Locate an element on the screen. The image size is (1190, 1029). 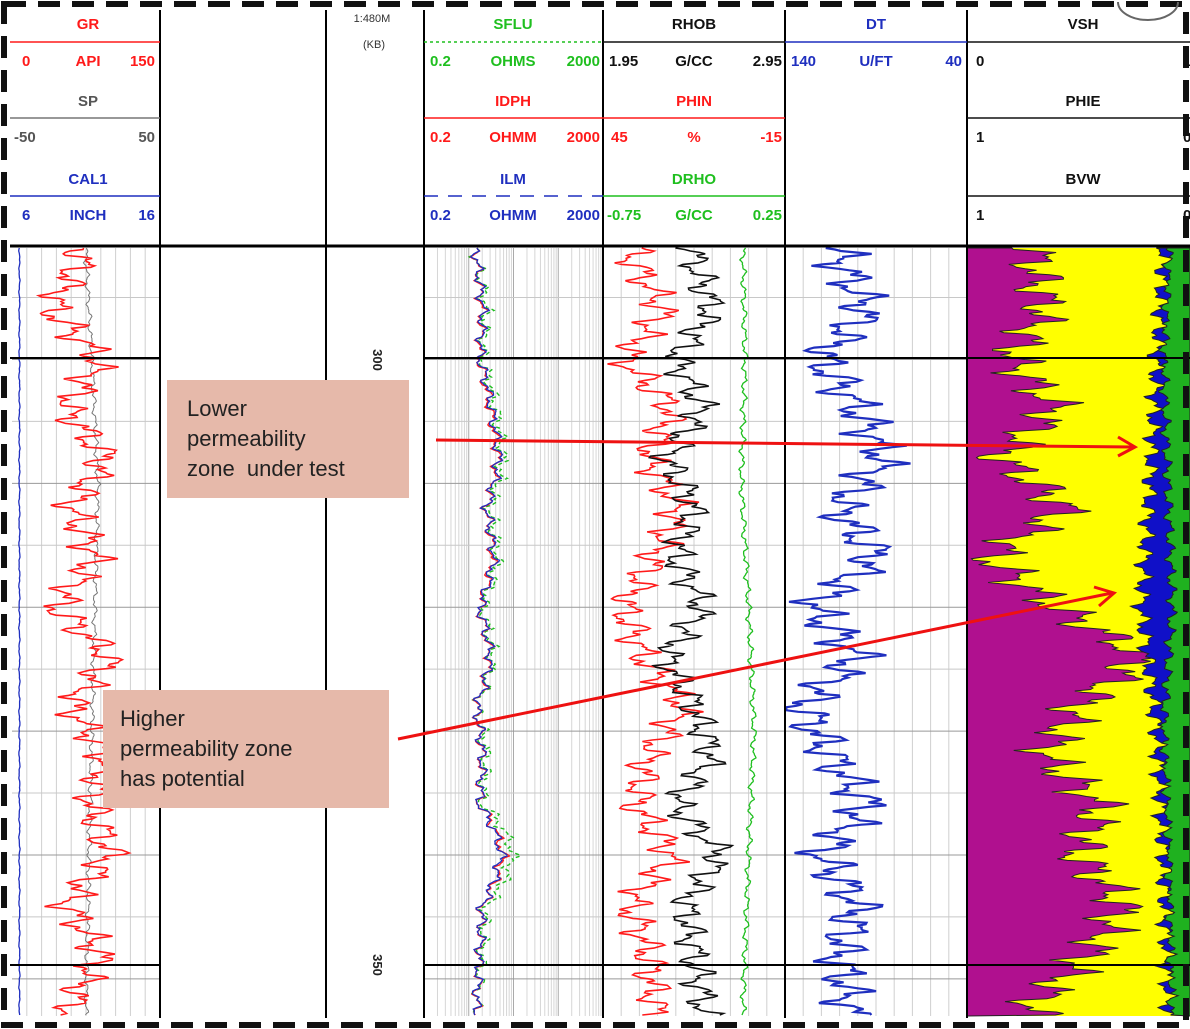
cal-name: CAL1 is located at coordinates (87, 179).